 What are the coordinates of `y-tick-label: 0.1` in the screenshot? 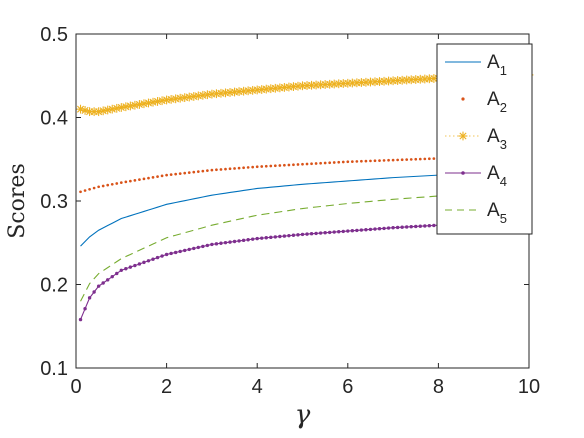 It's located at (54, 369).